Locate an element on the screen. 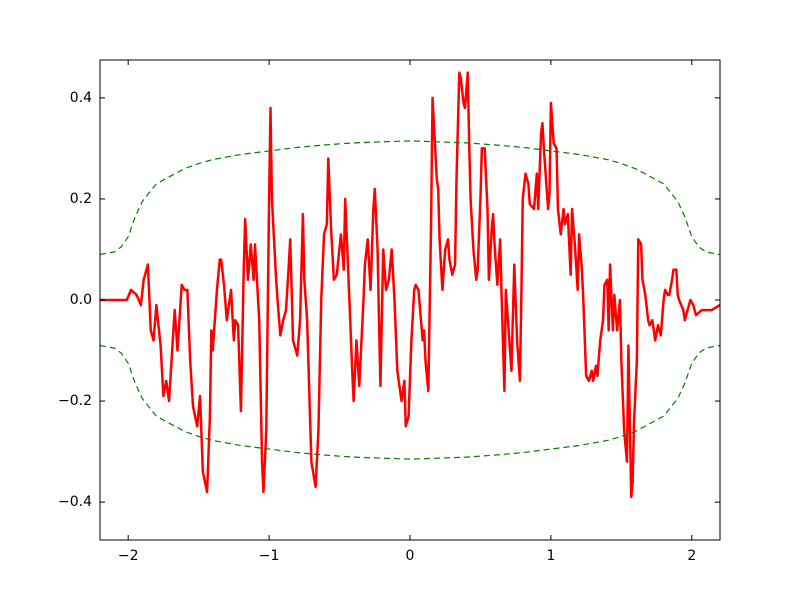  x-tick-label: 1 is located at coordinates (550, 556).